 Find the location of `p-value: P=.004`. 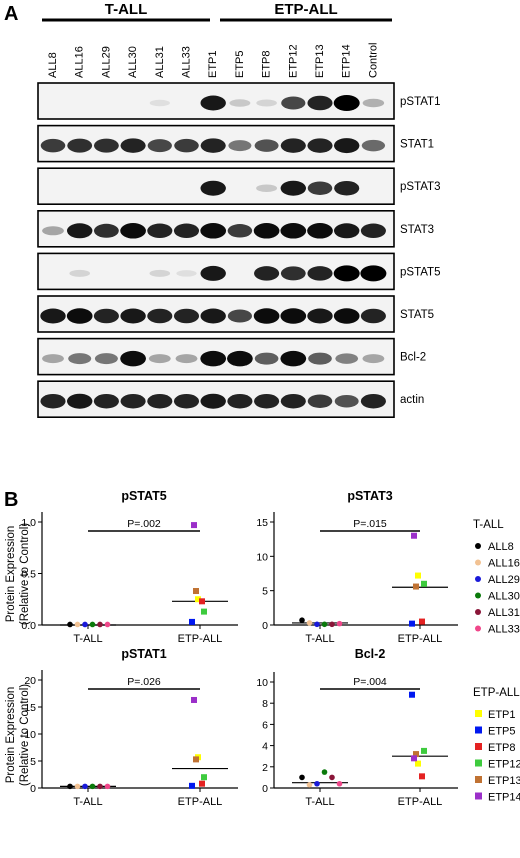

p-value: P=.004 is located at coordinates (370, 682).